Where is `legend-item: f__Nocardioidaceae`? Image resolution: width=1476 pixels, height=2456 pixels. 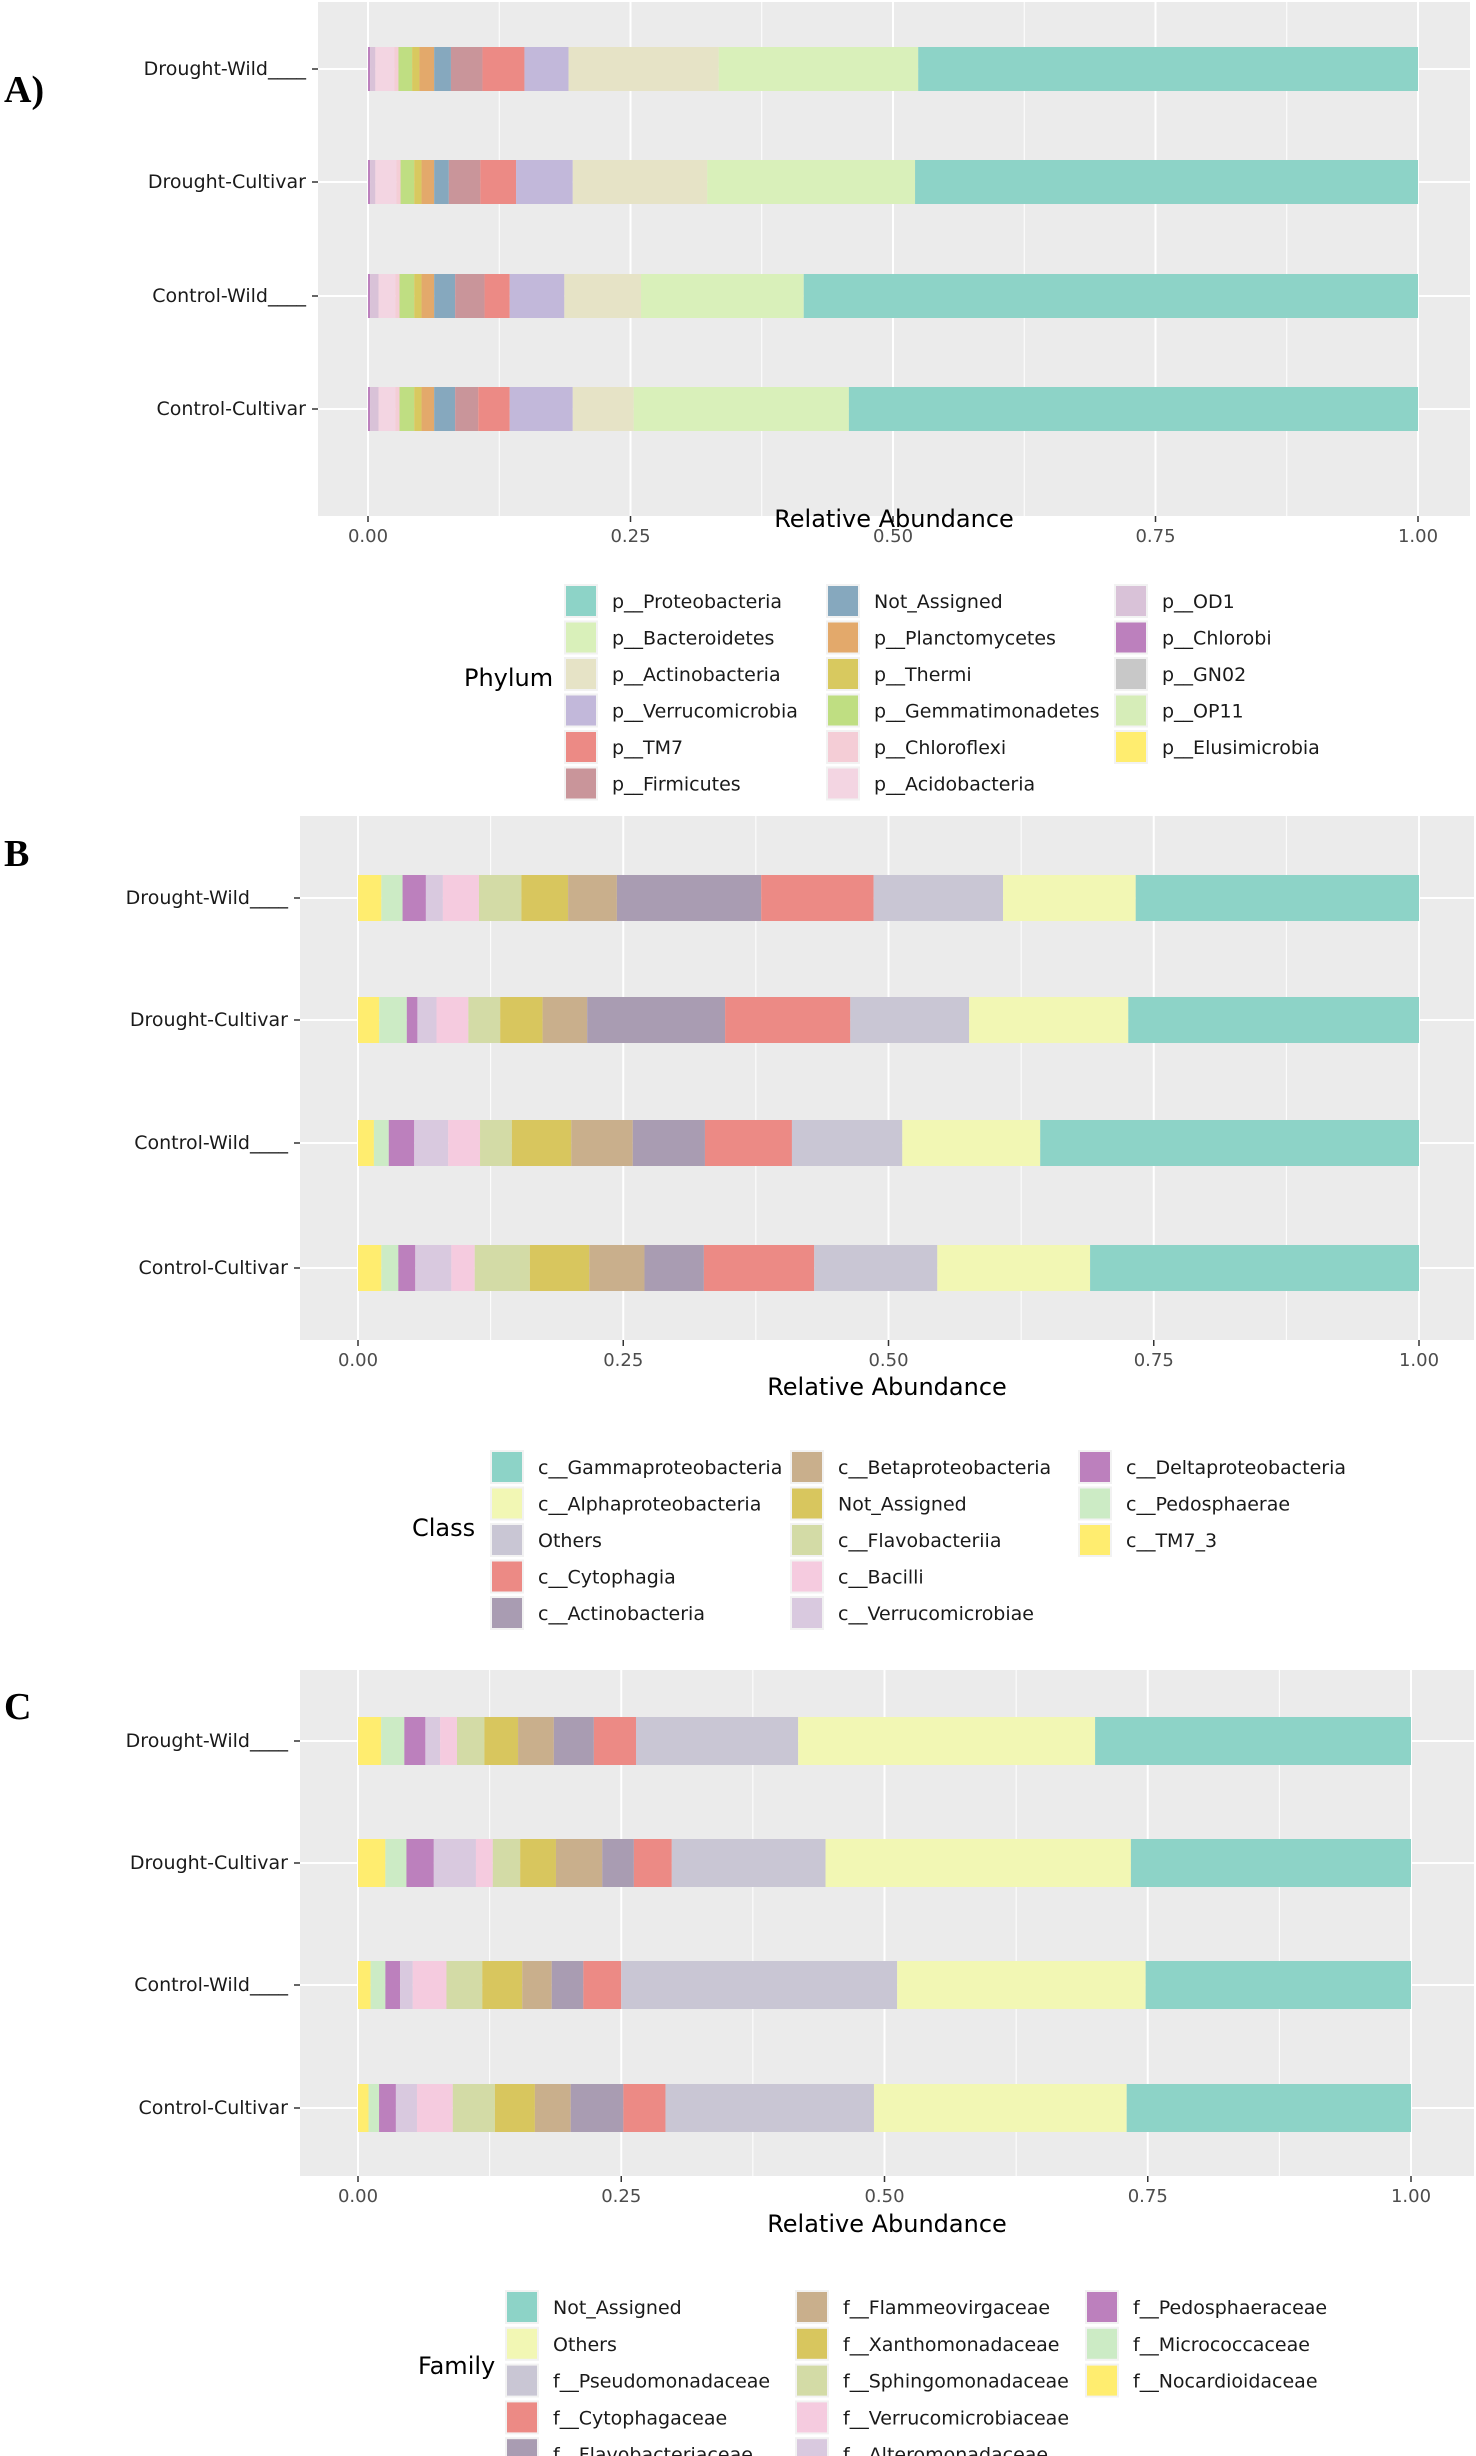
legend-item: f__Nocardioidaceae is located at coordinates (1201, 2380).